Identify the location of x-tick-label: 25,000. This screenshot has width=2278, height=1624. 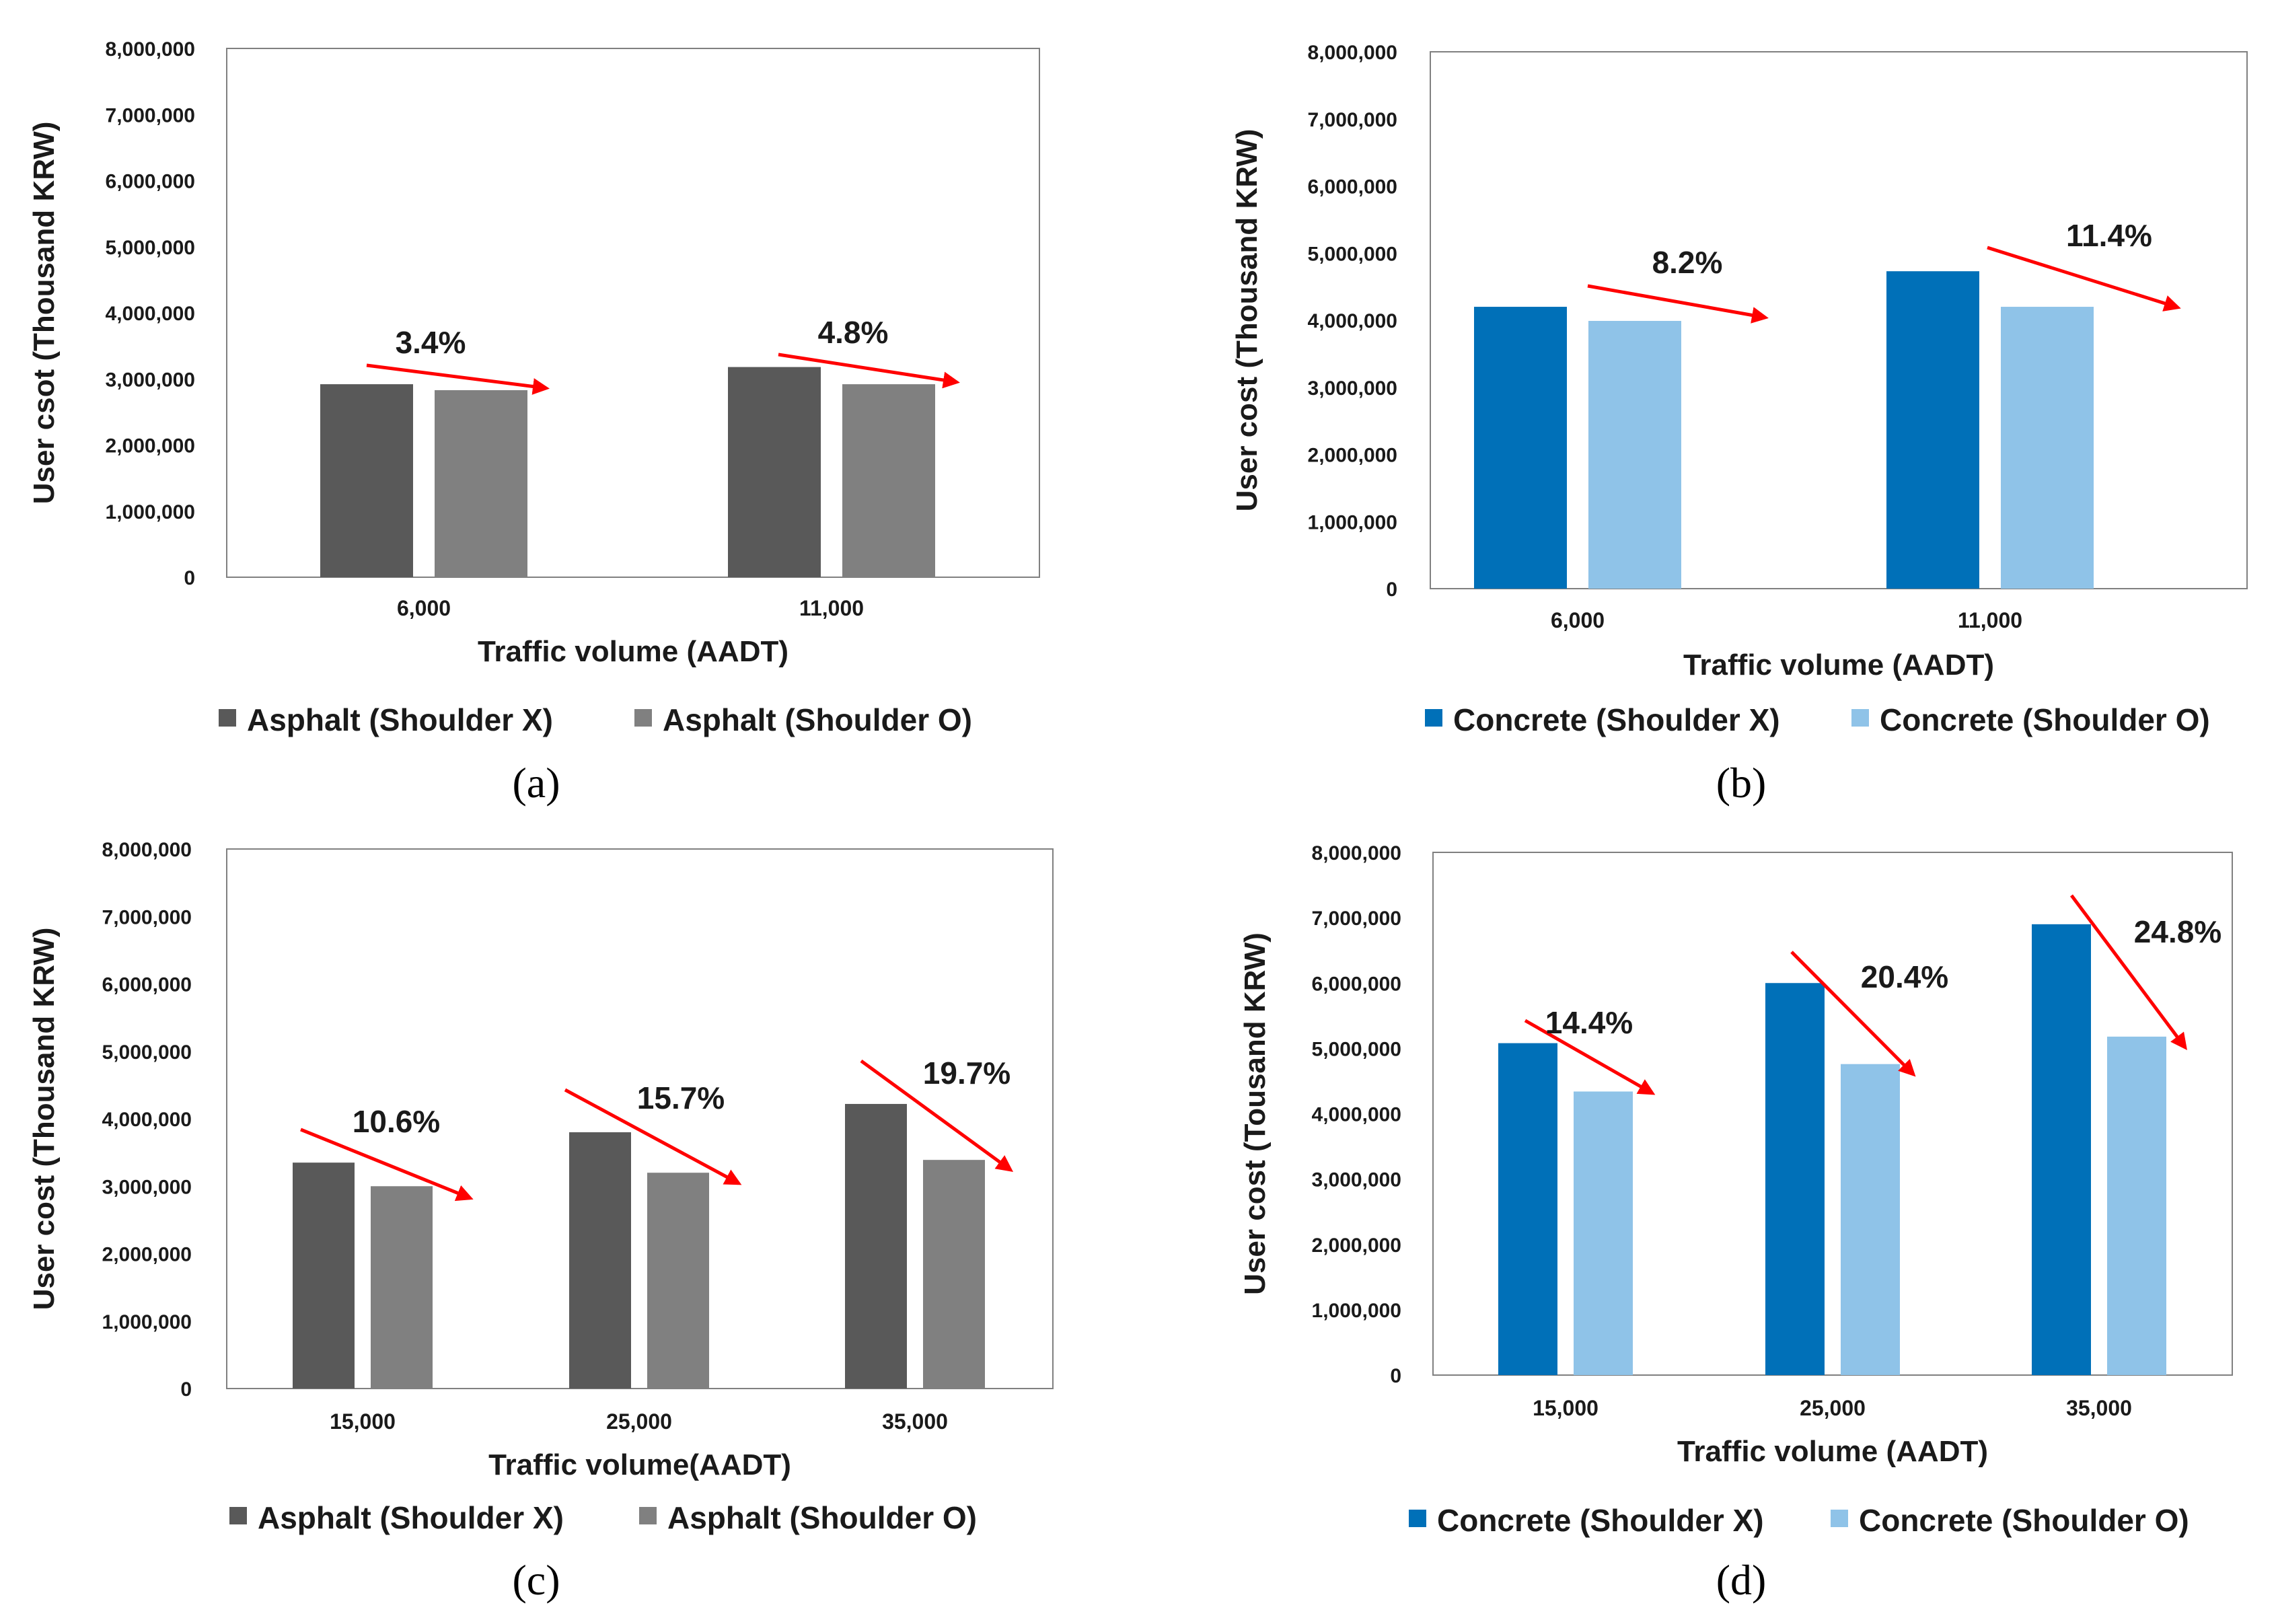
(1833, 1408).